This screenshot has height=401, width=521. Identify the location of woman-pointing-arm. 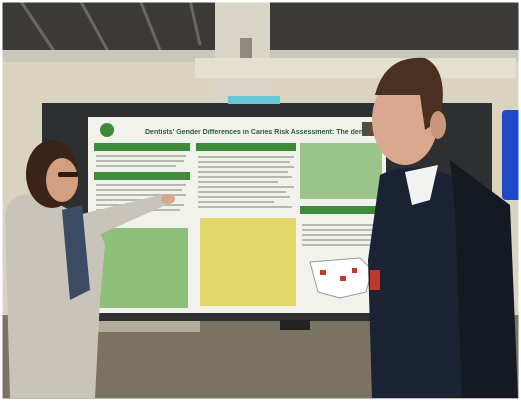
(123, 216).